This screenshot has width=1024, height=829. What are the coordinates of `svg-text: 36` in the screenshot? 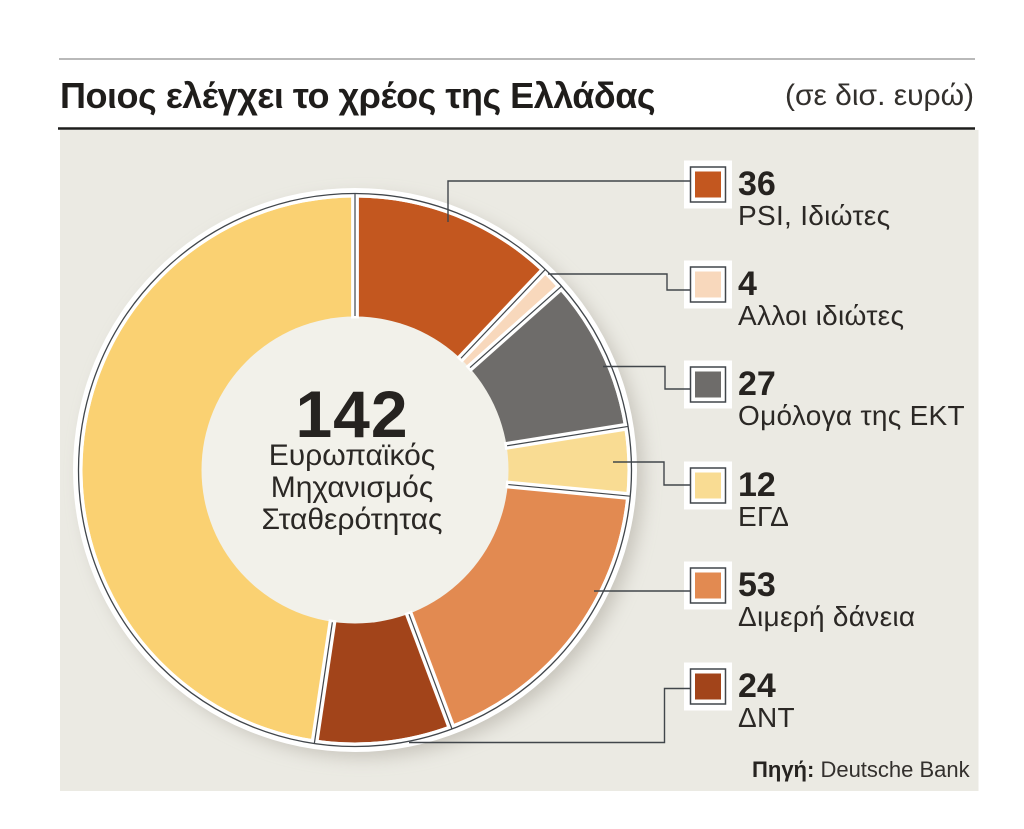 It's located at (757, 184).